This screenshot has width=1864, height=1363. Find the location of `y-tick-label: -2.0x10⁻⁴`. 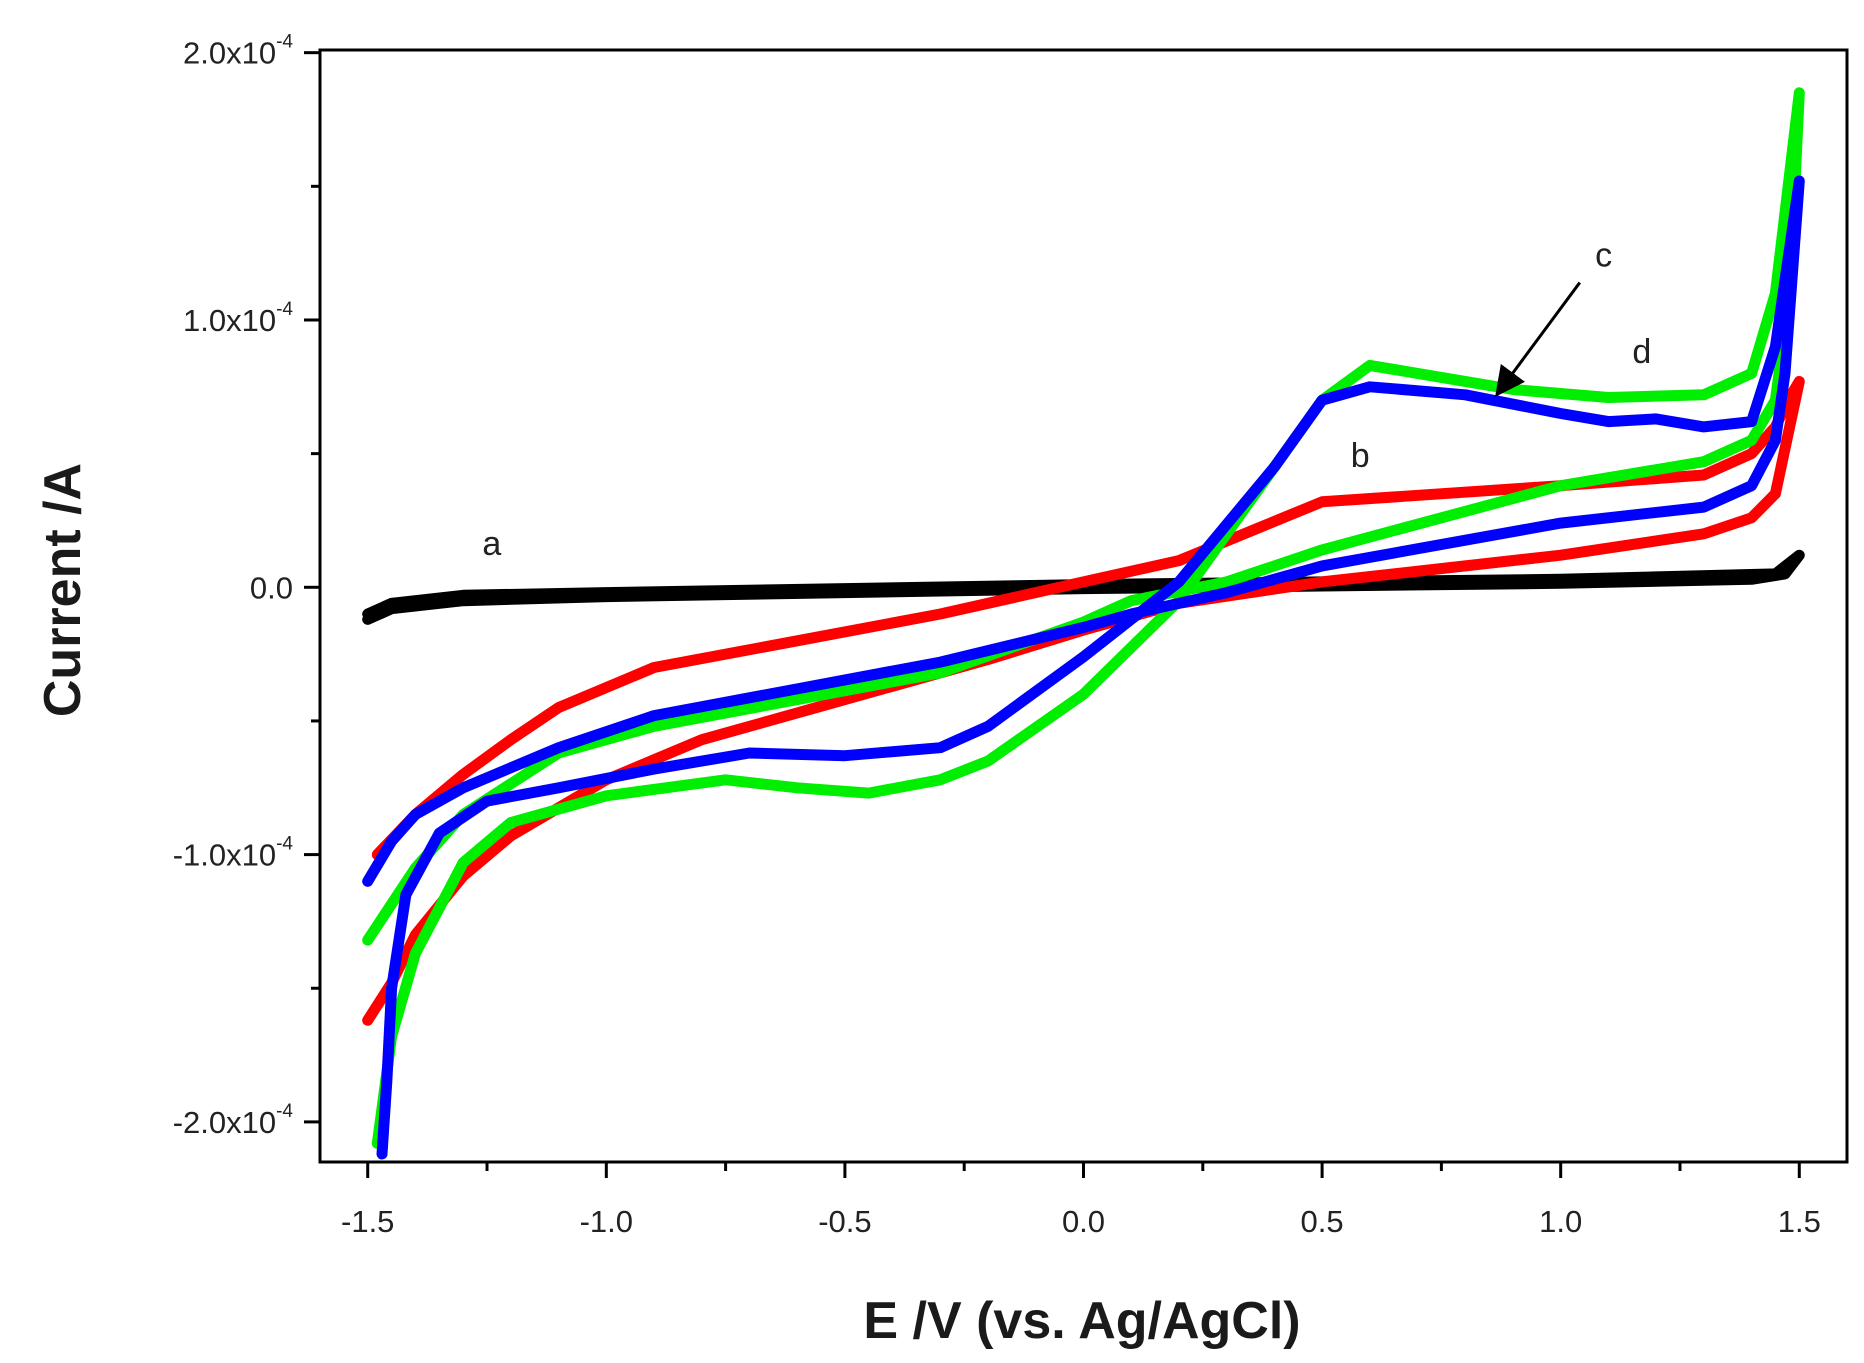

y-tick-label: -2.0x10⁻⁴ is located at coordinates (233, 1120).